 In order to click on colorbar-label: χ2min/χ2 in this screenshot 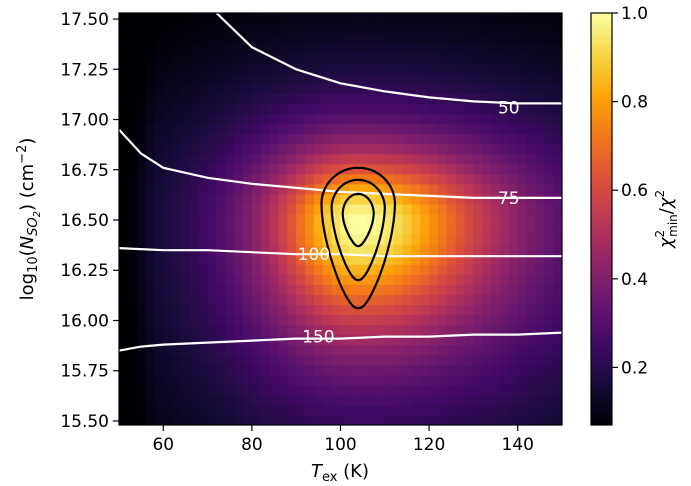, I will do `click(666, 219)`.